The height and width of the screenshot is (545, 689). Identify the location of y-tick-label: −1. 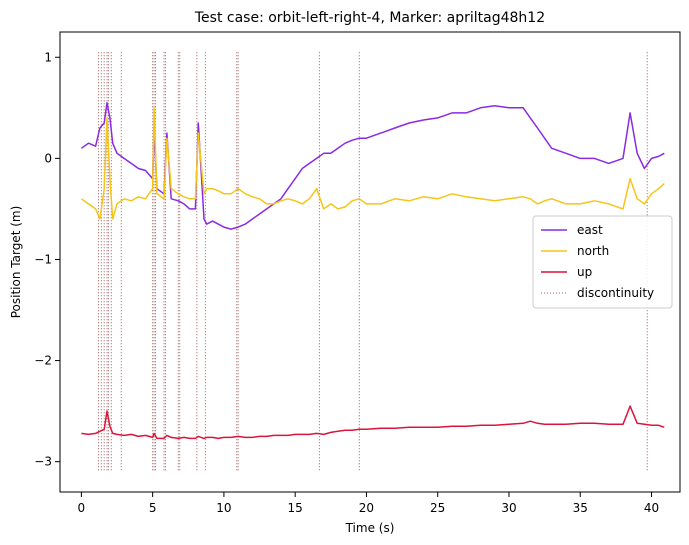
(43, 259).